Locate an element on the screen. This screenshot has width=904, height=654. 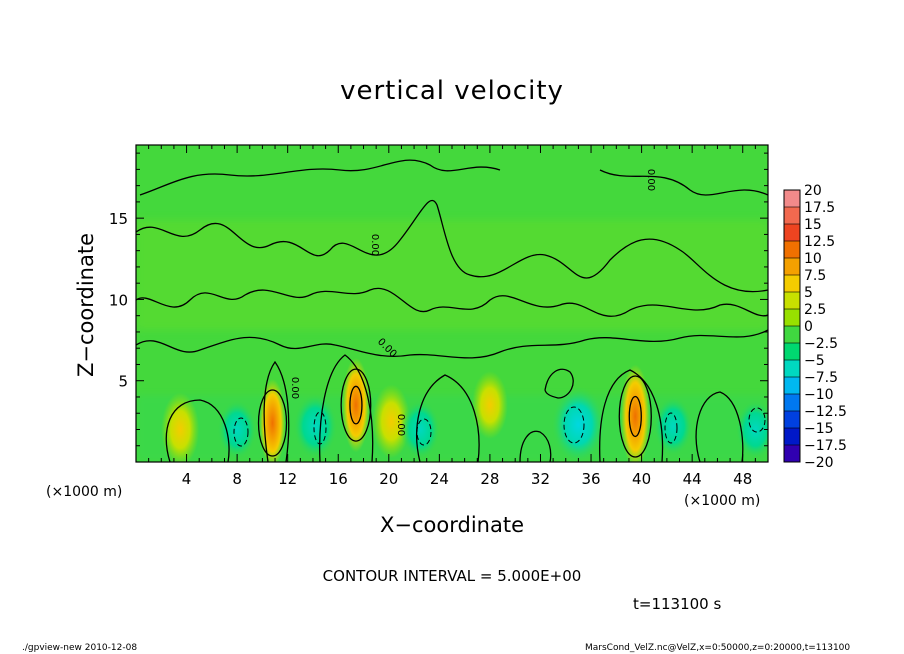
negative-contours is located at coordinates (499, 426).